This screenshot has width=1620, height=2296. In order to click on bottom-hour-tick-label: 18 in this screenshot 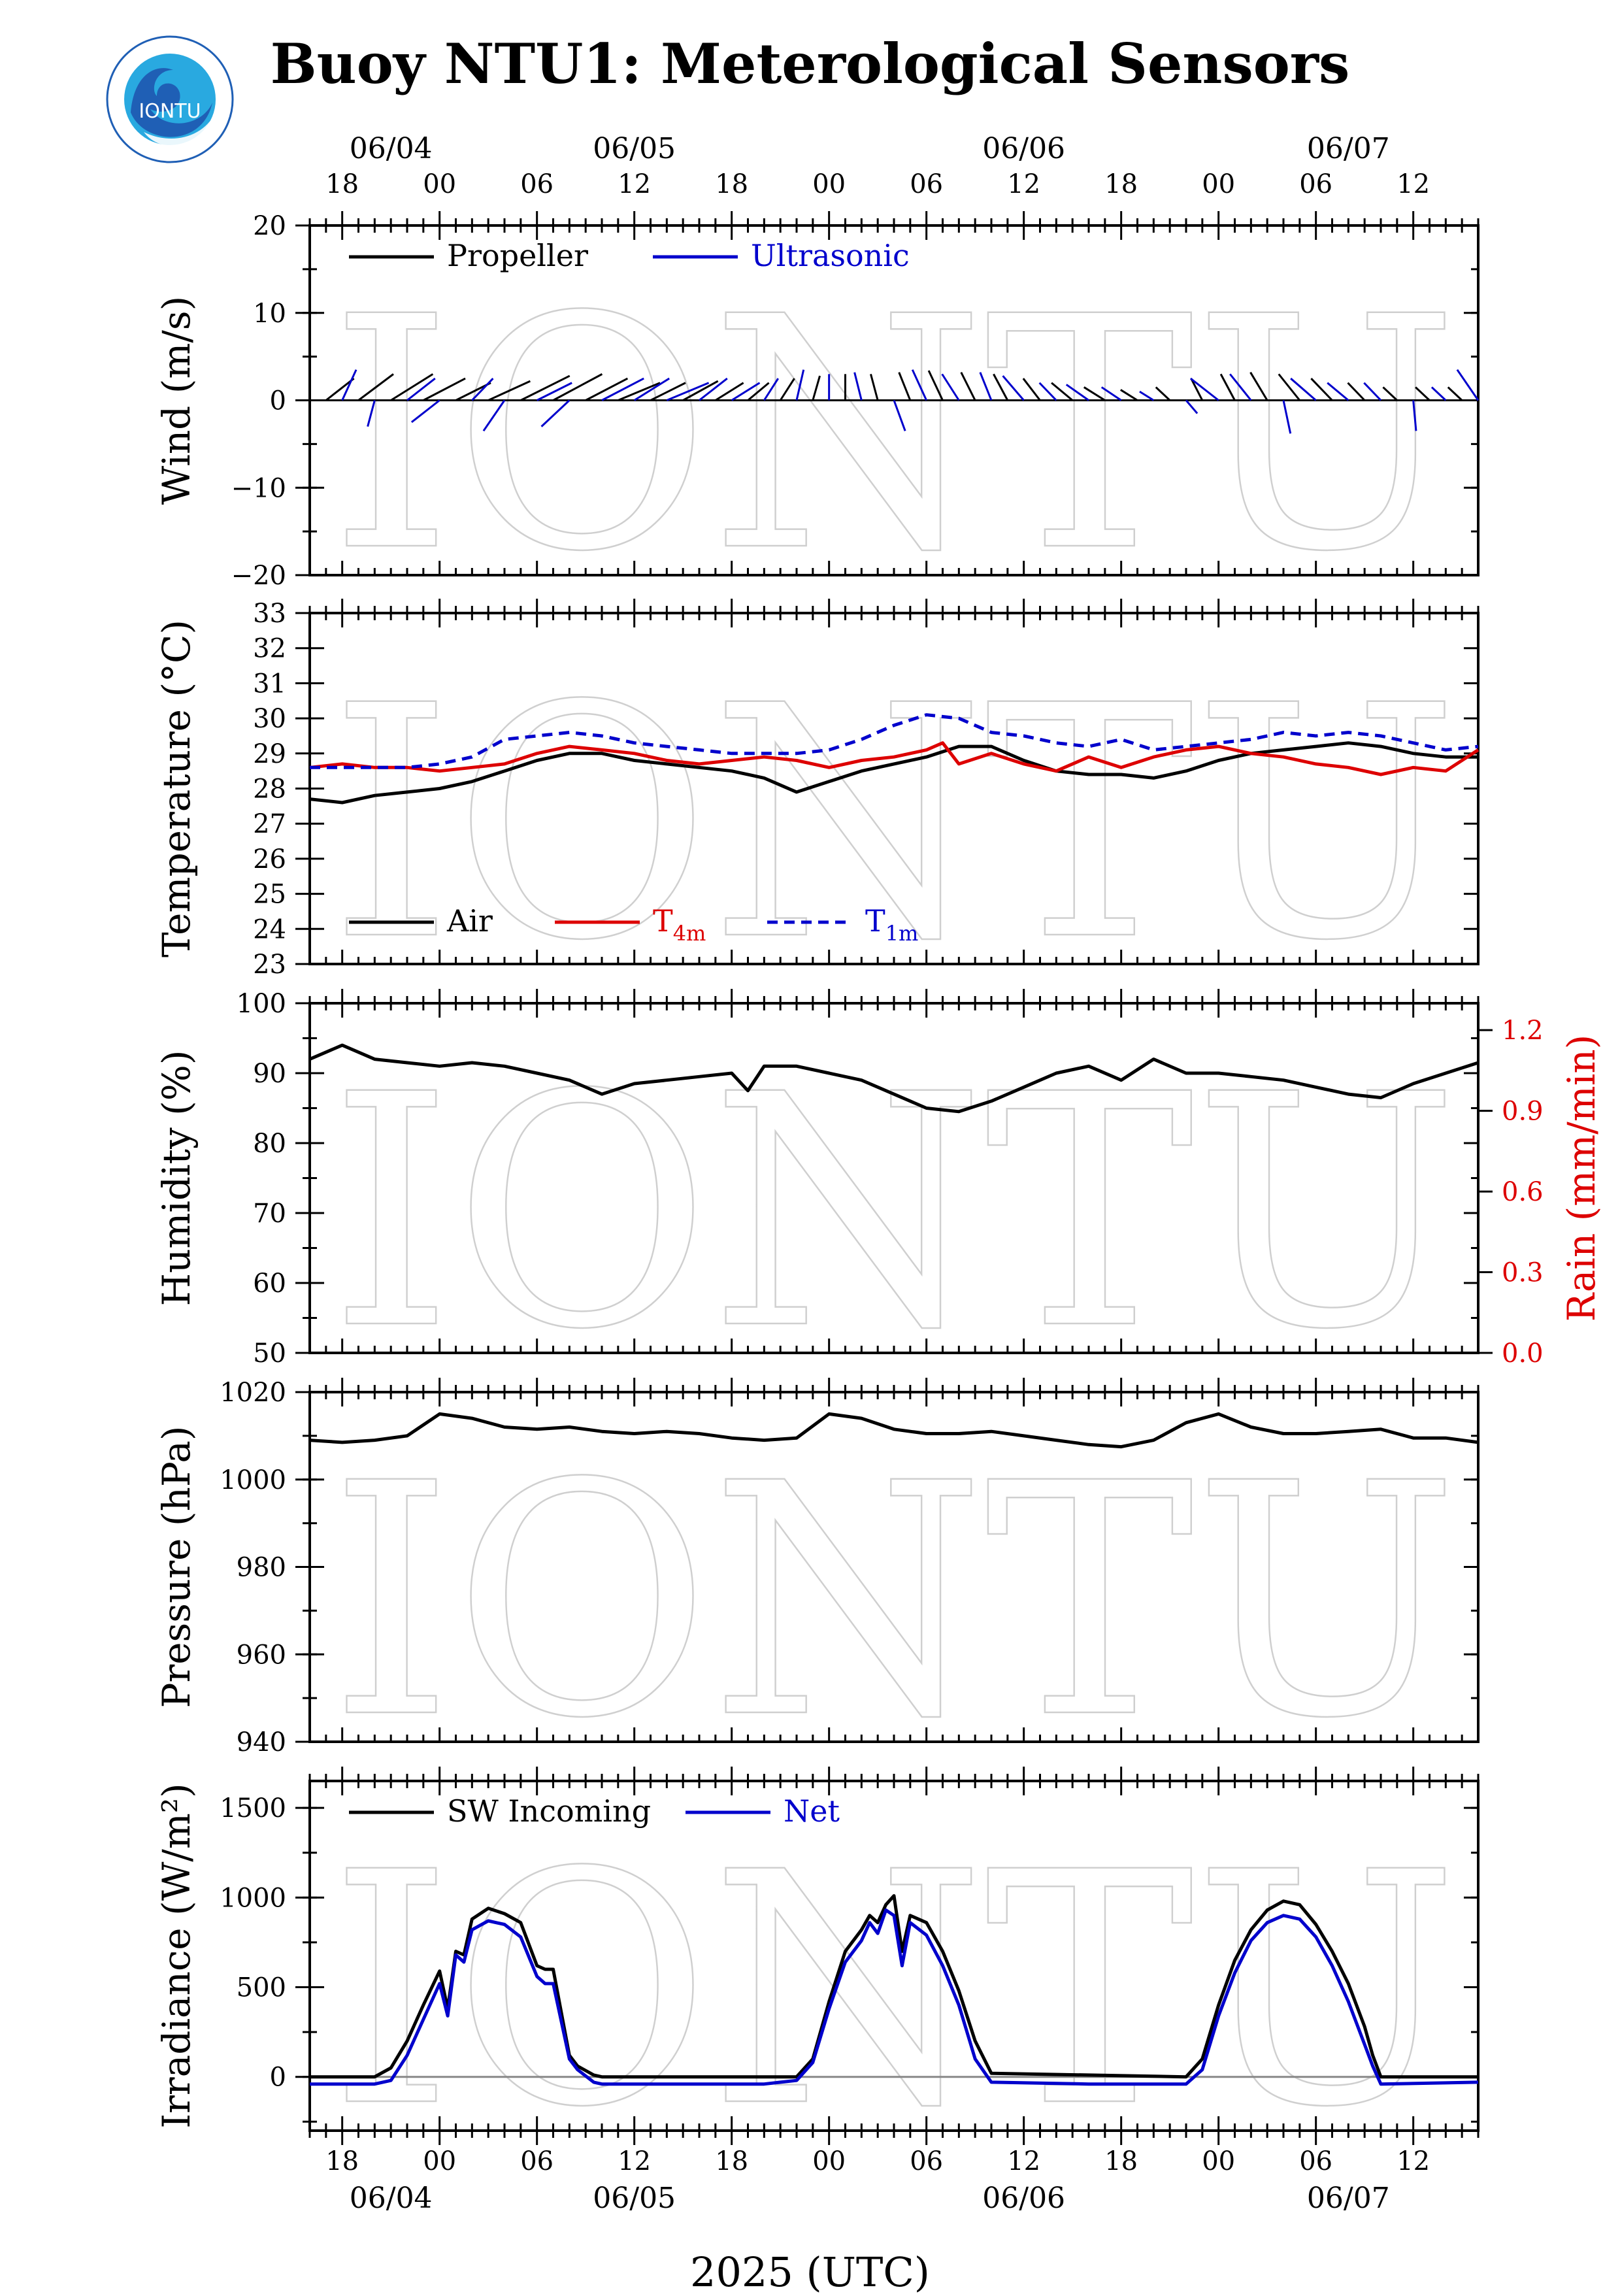, I will do `click(1121, 2161)`.